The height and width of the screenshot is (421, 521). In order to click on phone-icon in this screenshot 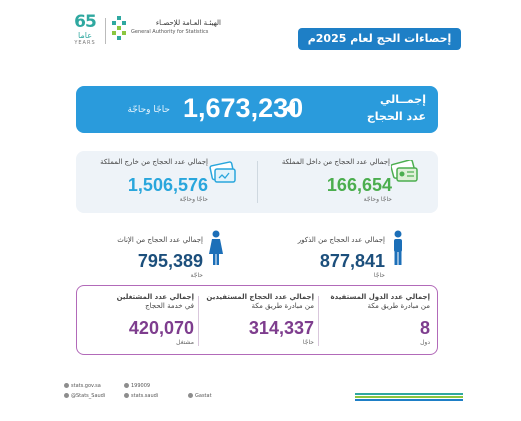, I will do `click(126, 385)`.